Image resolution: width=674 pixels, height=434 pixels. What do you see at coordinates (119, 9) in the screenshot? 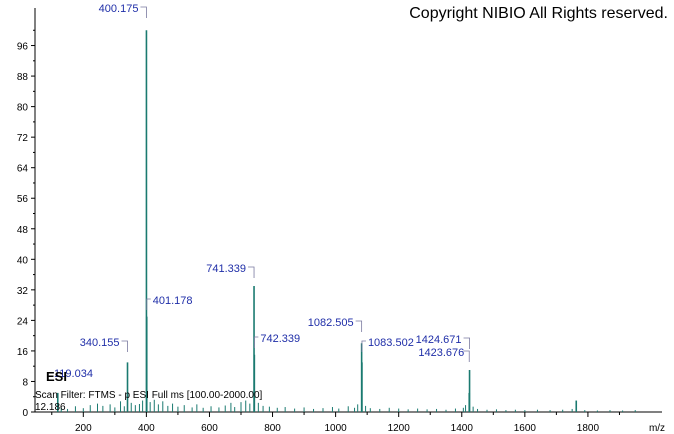
I see `peak-label: 400.175` at bounding box center [119, 9].